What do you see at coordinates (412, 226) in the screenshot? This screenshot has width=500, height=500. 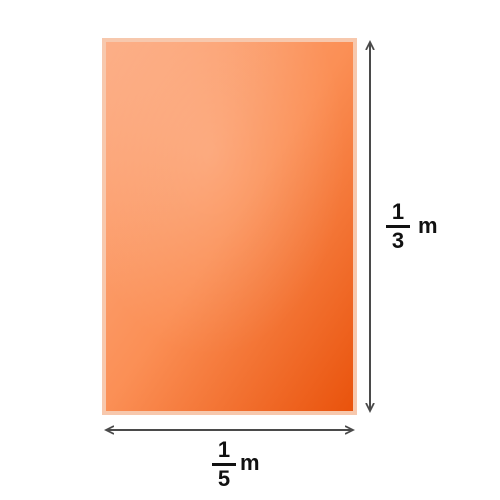 I see `height-label: 1 3 m` at bounding box center [412, 226].